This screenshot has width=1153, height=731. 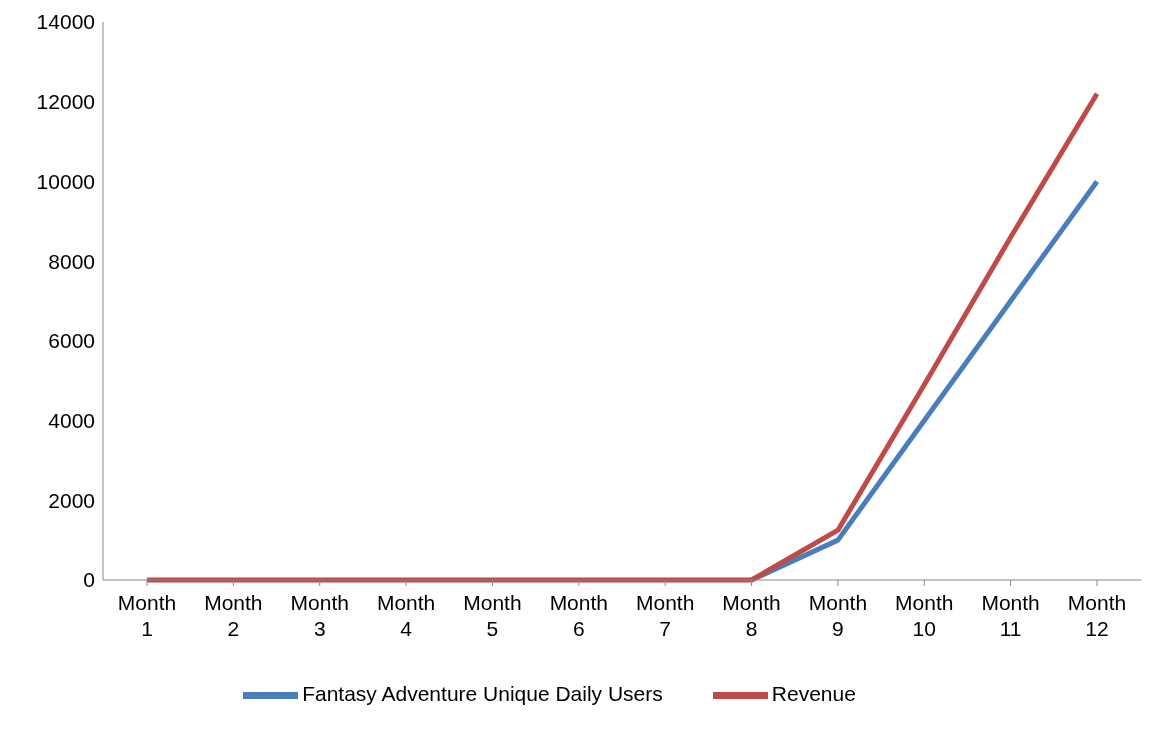 I want to click on y-tick-label: 6000, so click(x=71, y=341).